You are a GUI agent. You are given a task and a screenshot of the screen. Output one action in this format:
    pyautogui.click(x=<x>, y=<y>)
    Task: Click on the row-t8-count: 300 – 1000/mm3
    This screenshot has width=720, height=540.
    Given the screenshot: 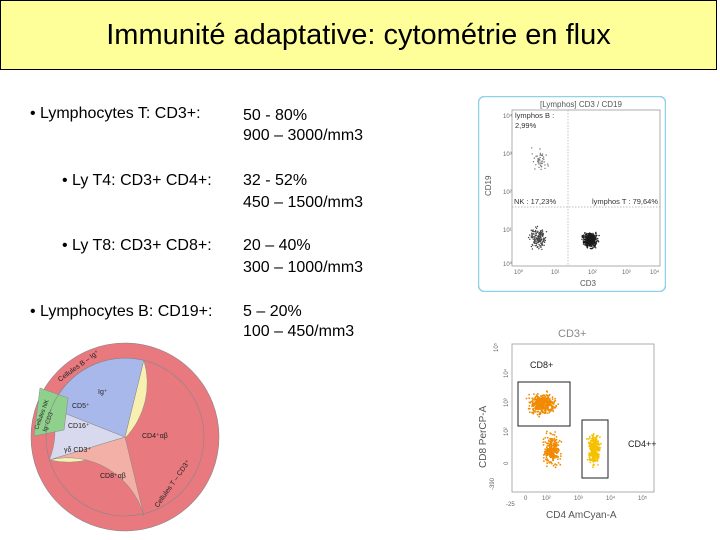 What is the action you would take?
    pyautogui.click(x=303, y=267)
    